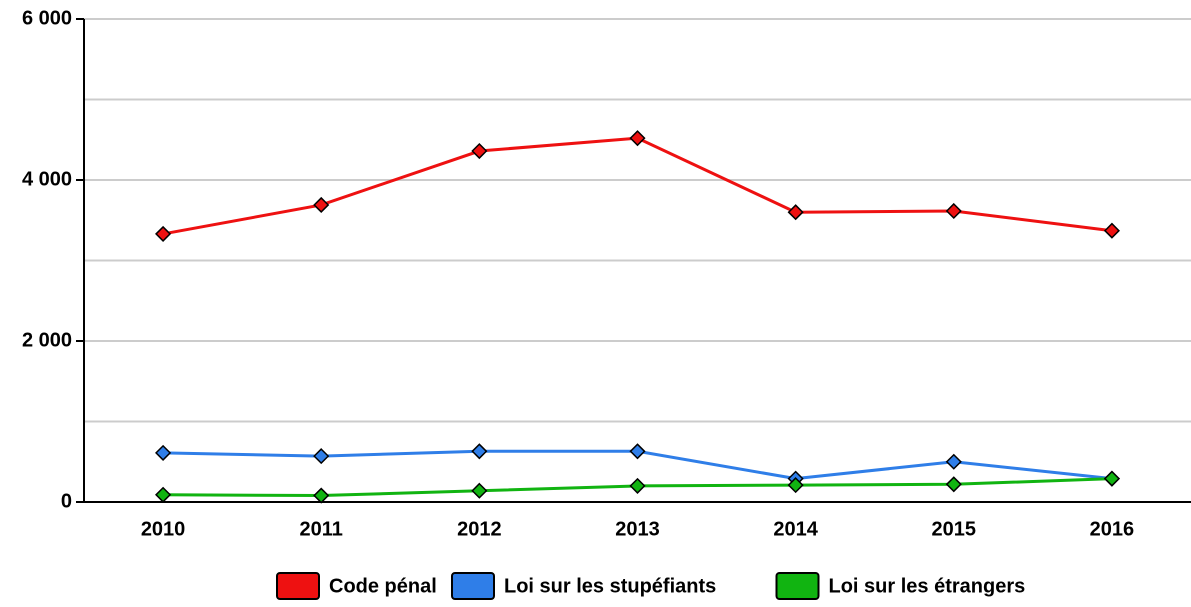 The width and height of the screenshot is (1191, 607). I want to click on y-tick-label: 0, so click(66, 501).